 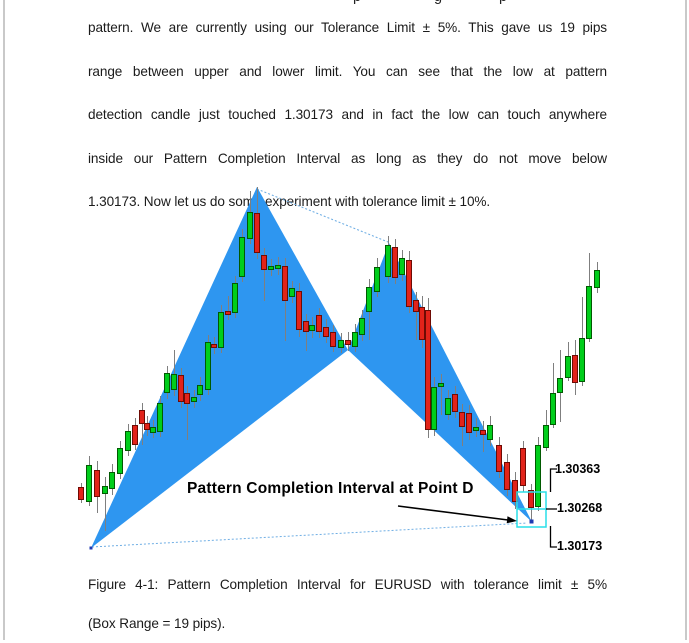 I want to click on price-label-mid: 1.30268, so click(x=579, y=508).